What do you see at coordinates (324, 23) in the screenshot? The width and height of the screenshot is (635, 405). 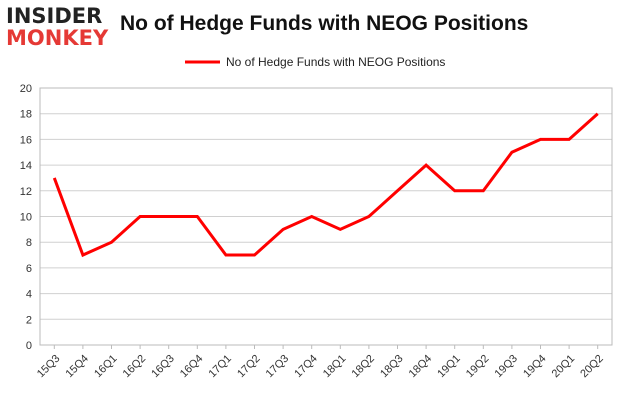 I see `chart-title: No of Hedge Funds with NEOG Positions` at bounding box center [324, 23].